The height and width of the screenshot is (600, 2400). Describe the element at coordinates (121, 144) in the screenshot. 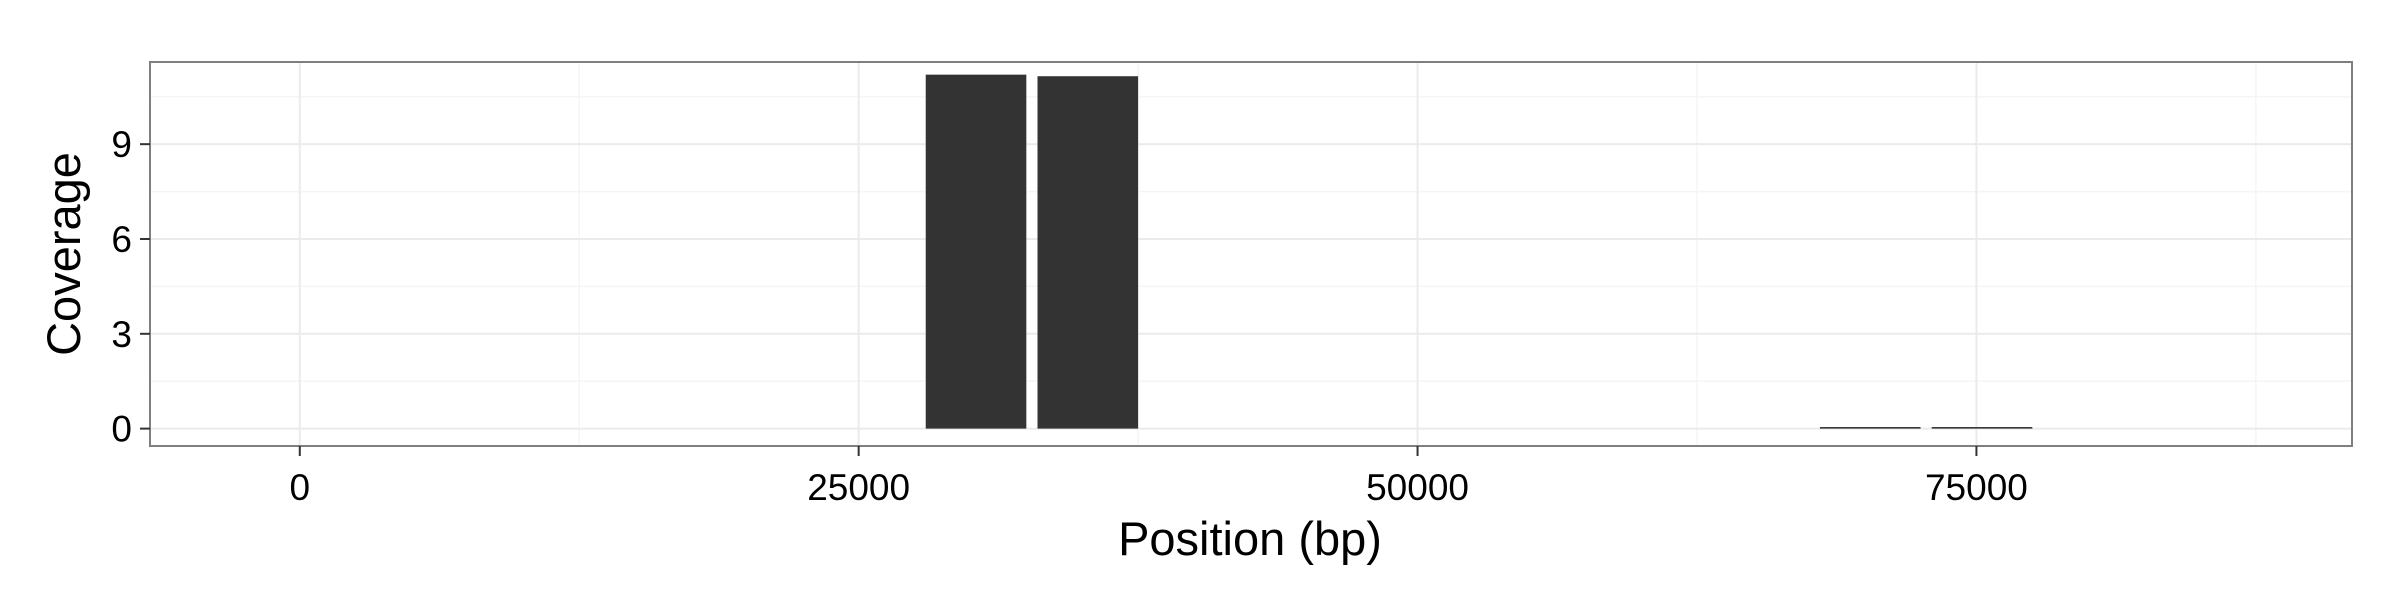

I see `y-tick-label: 9` at that location.